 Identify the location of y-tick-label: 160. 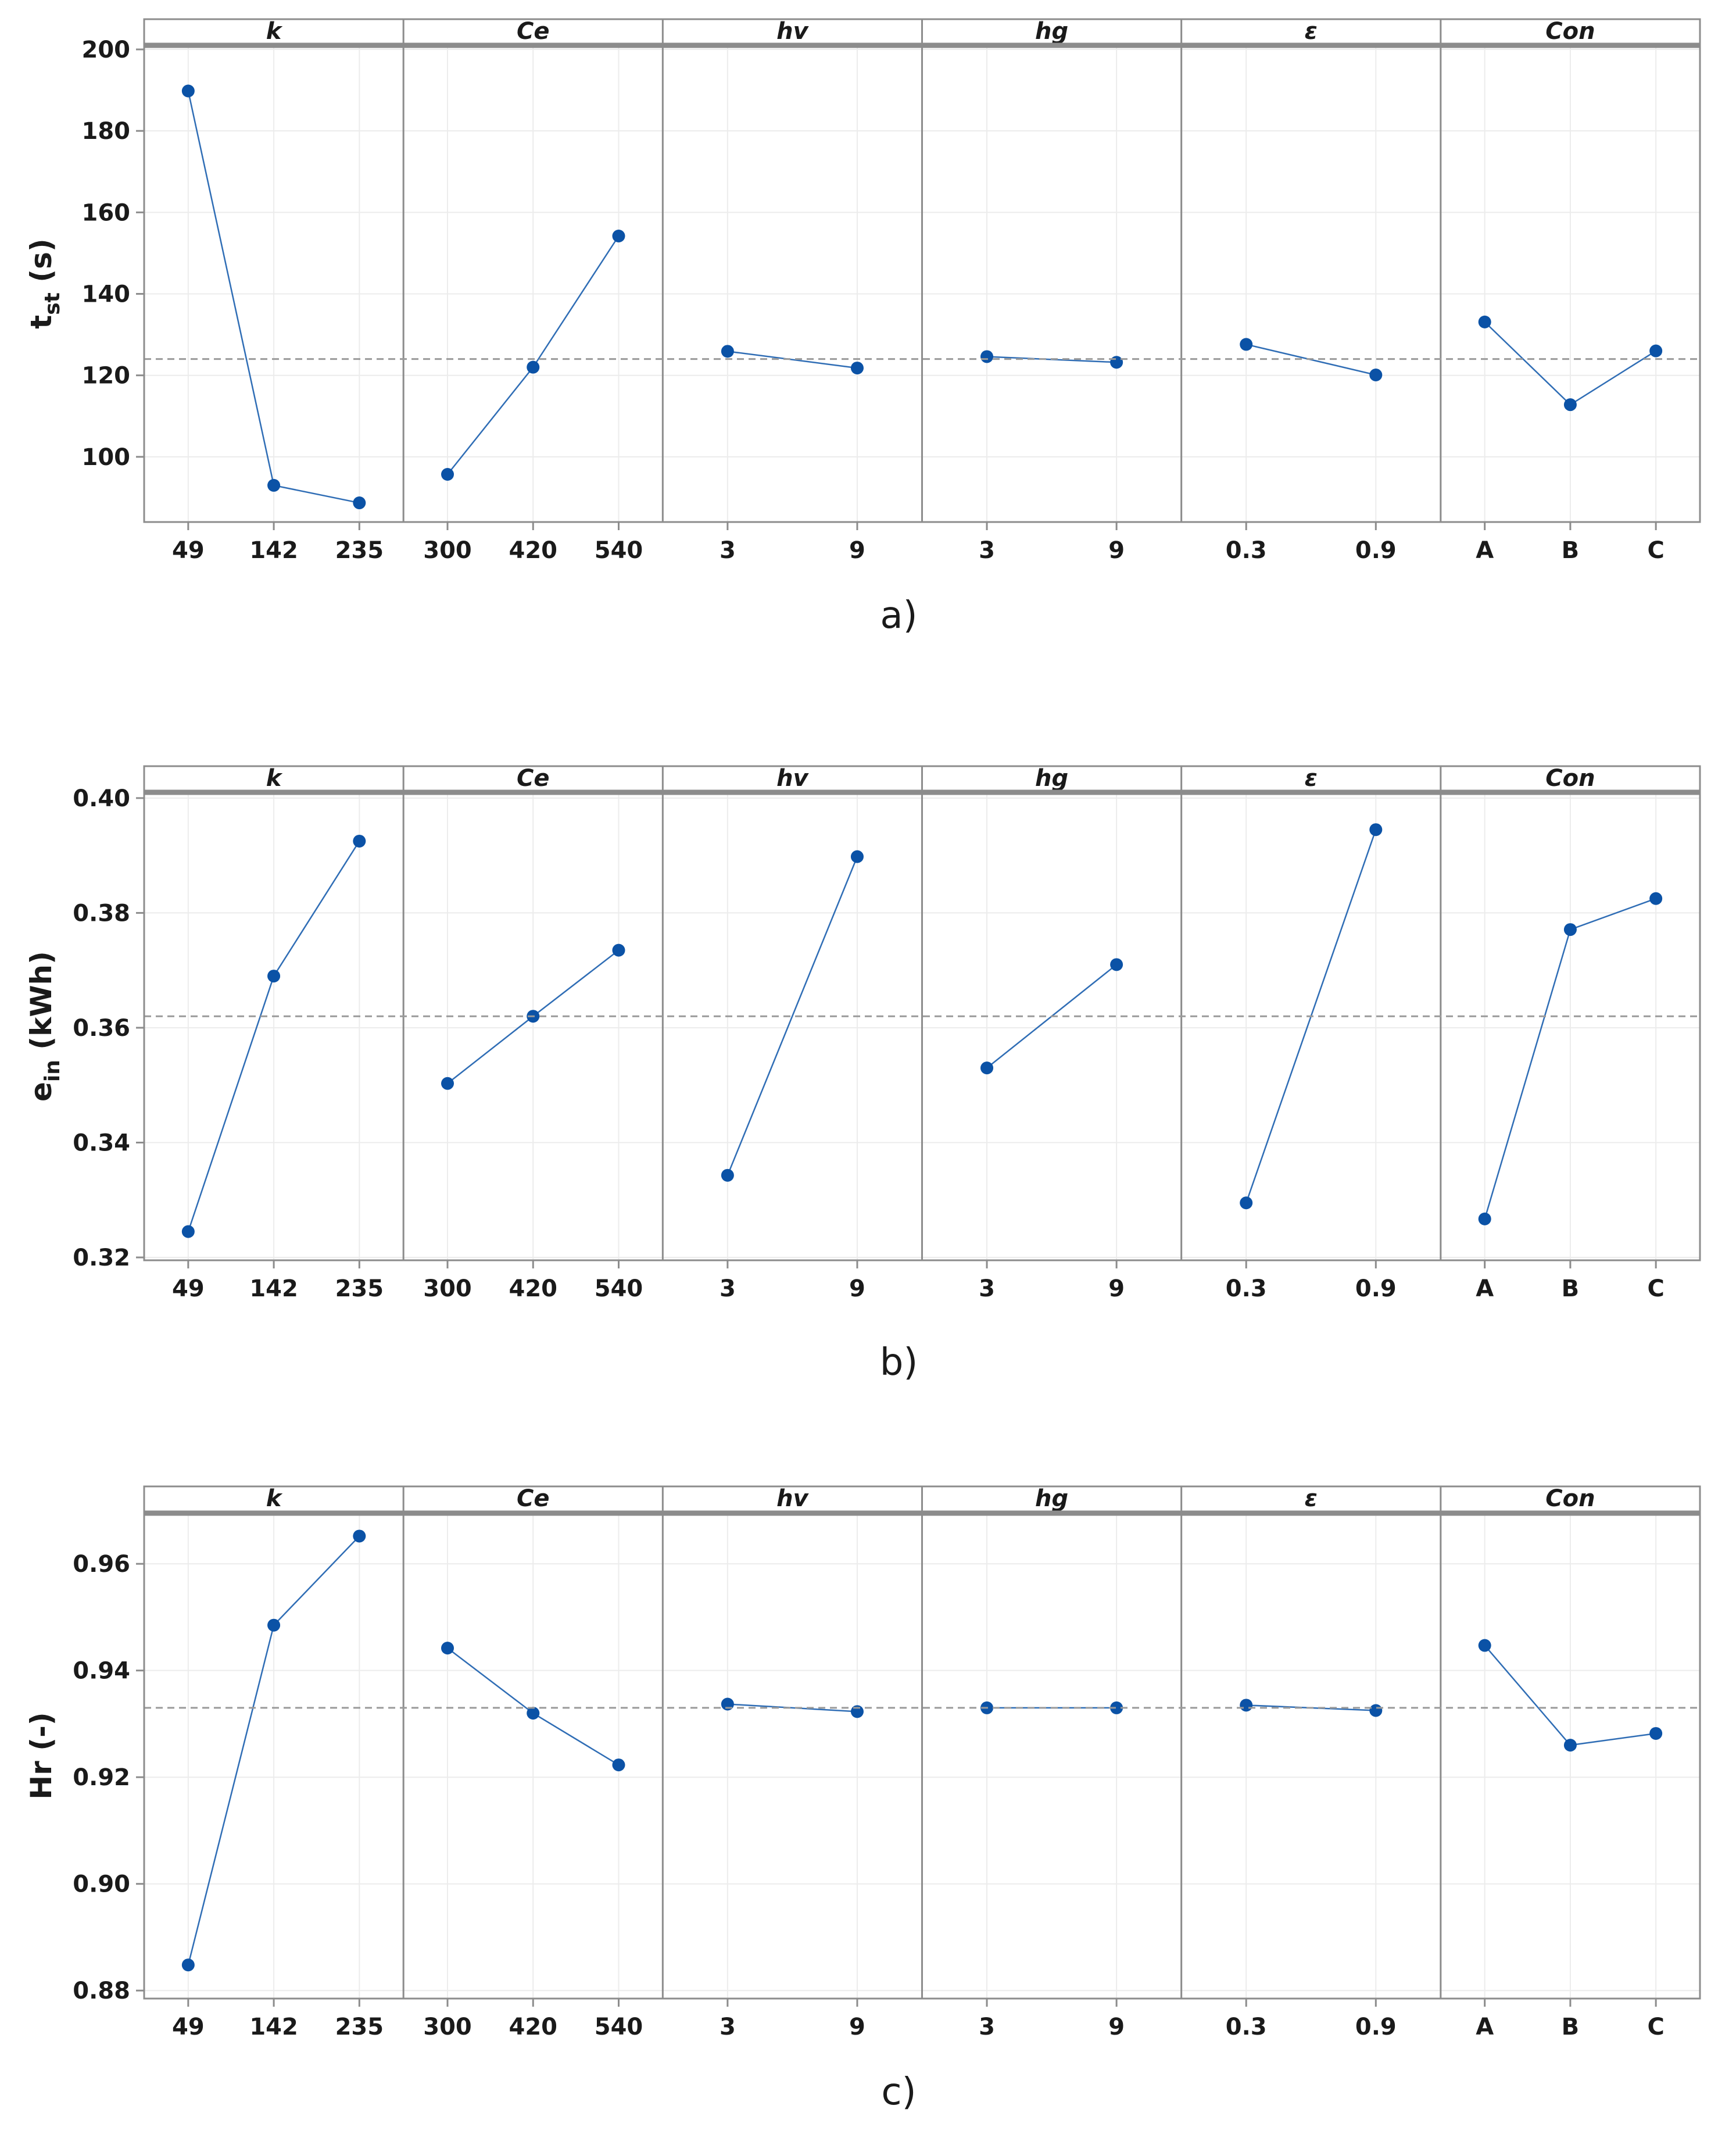
(106, 212).